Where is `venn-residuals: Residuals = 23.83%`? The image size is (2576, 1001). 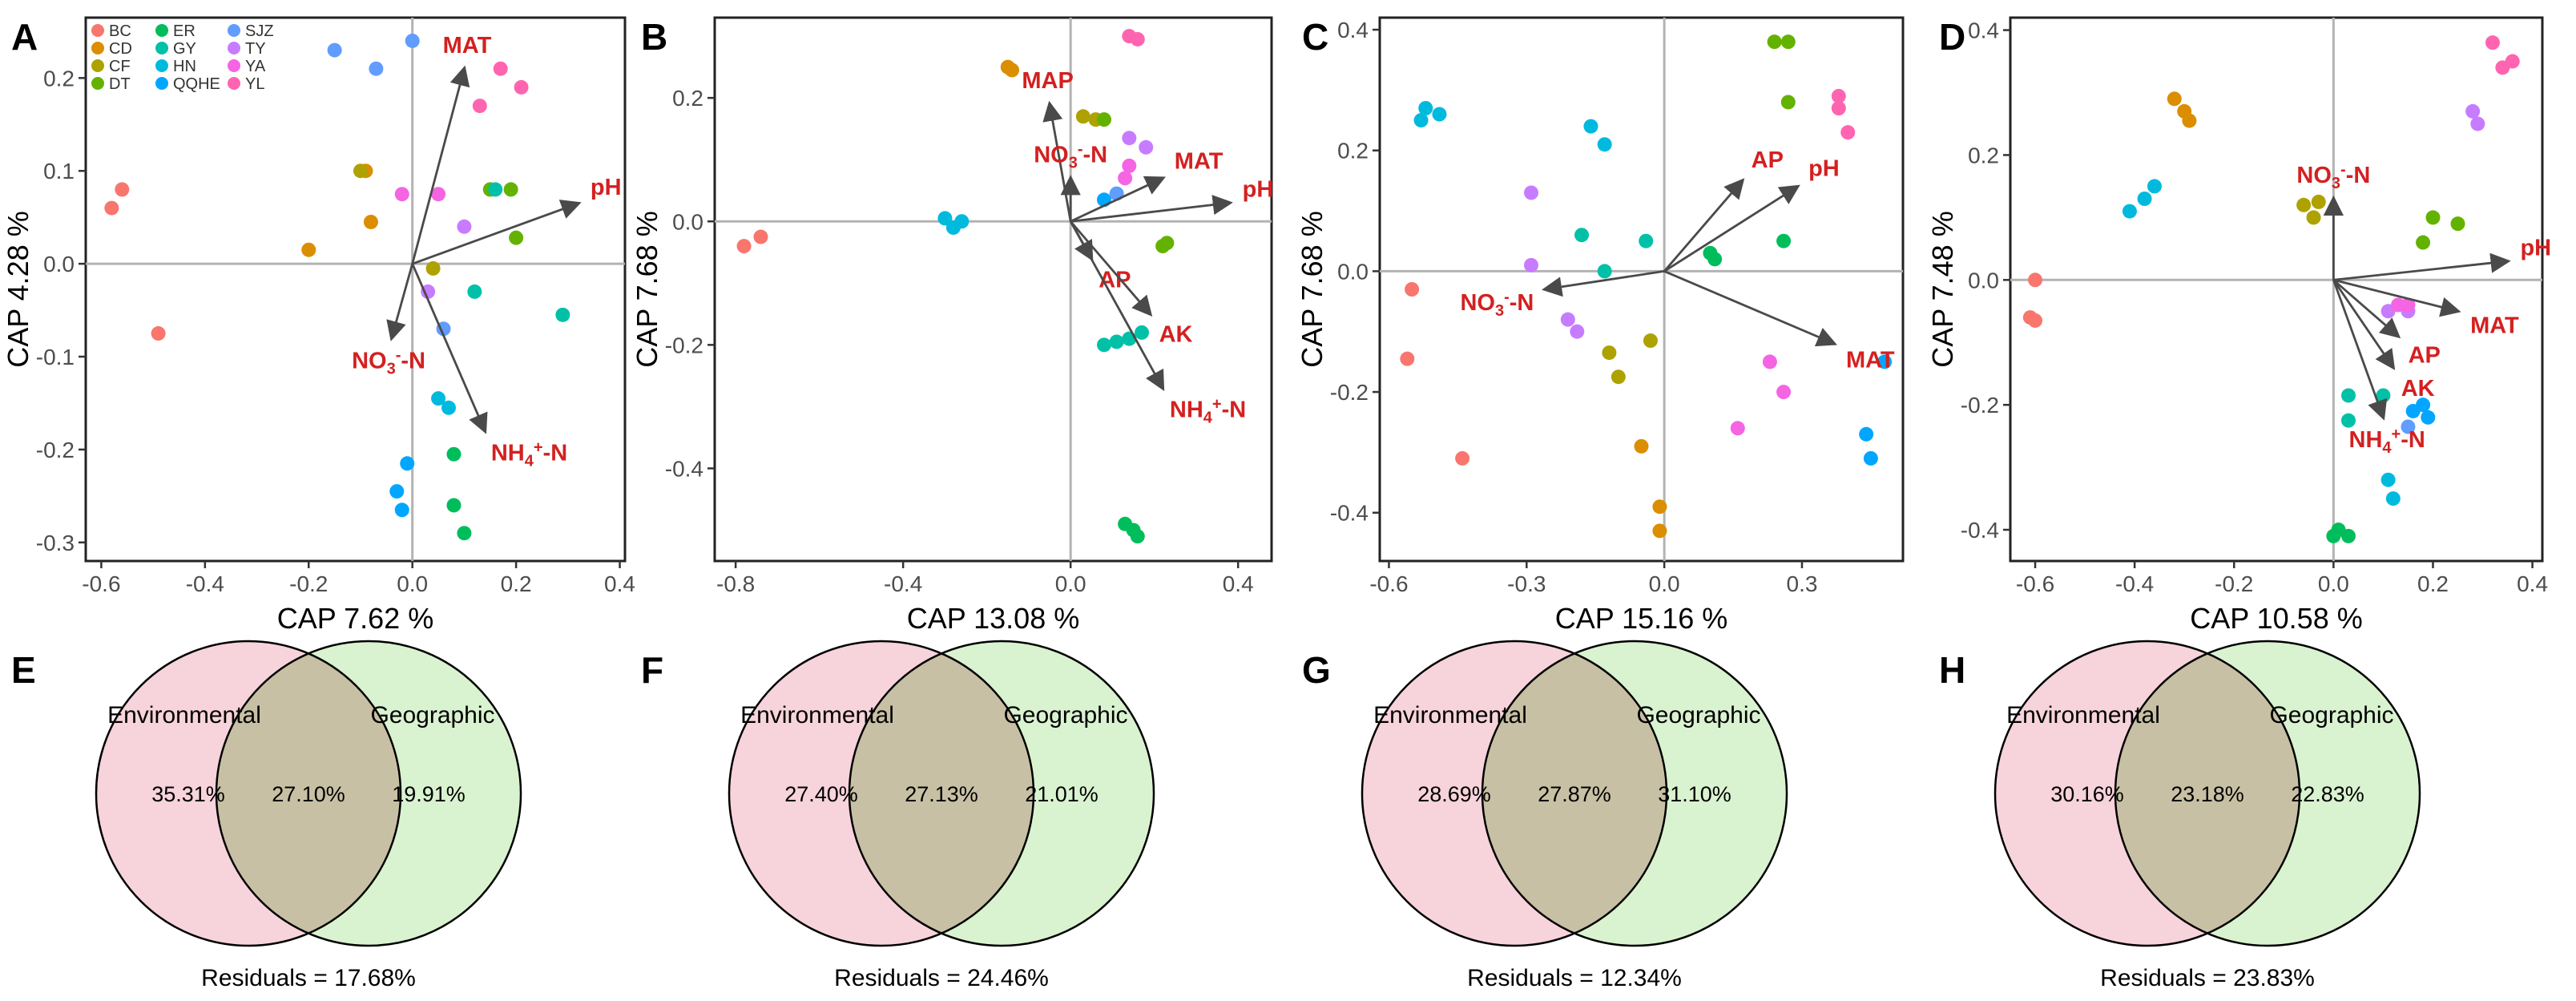 venn-residuals: Residuals = 23.83% is located at coordinates (2207, 978).